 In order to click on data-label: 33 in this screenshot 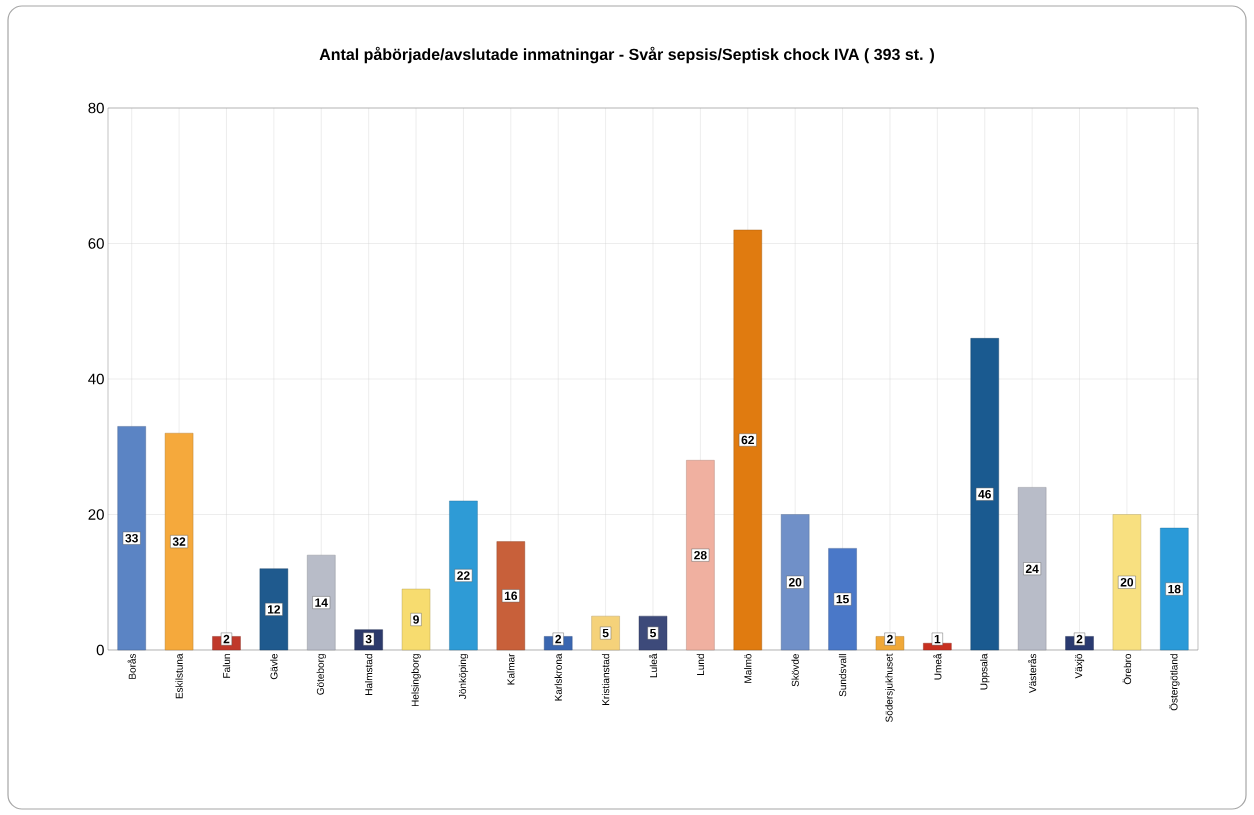, I will do `click(131, 538)`.